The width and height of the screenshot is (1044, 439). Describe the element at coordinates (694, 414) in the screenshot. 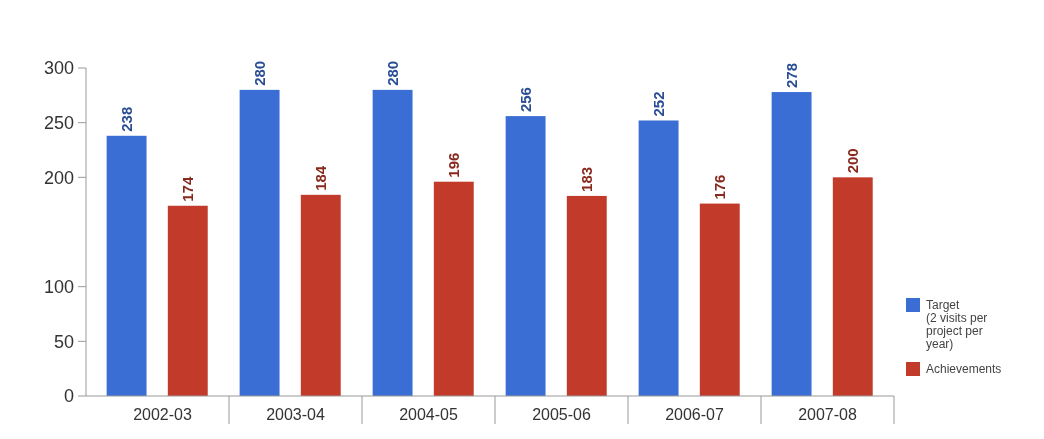

I see `x-tick-label: 2006-07` at that location.